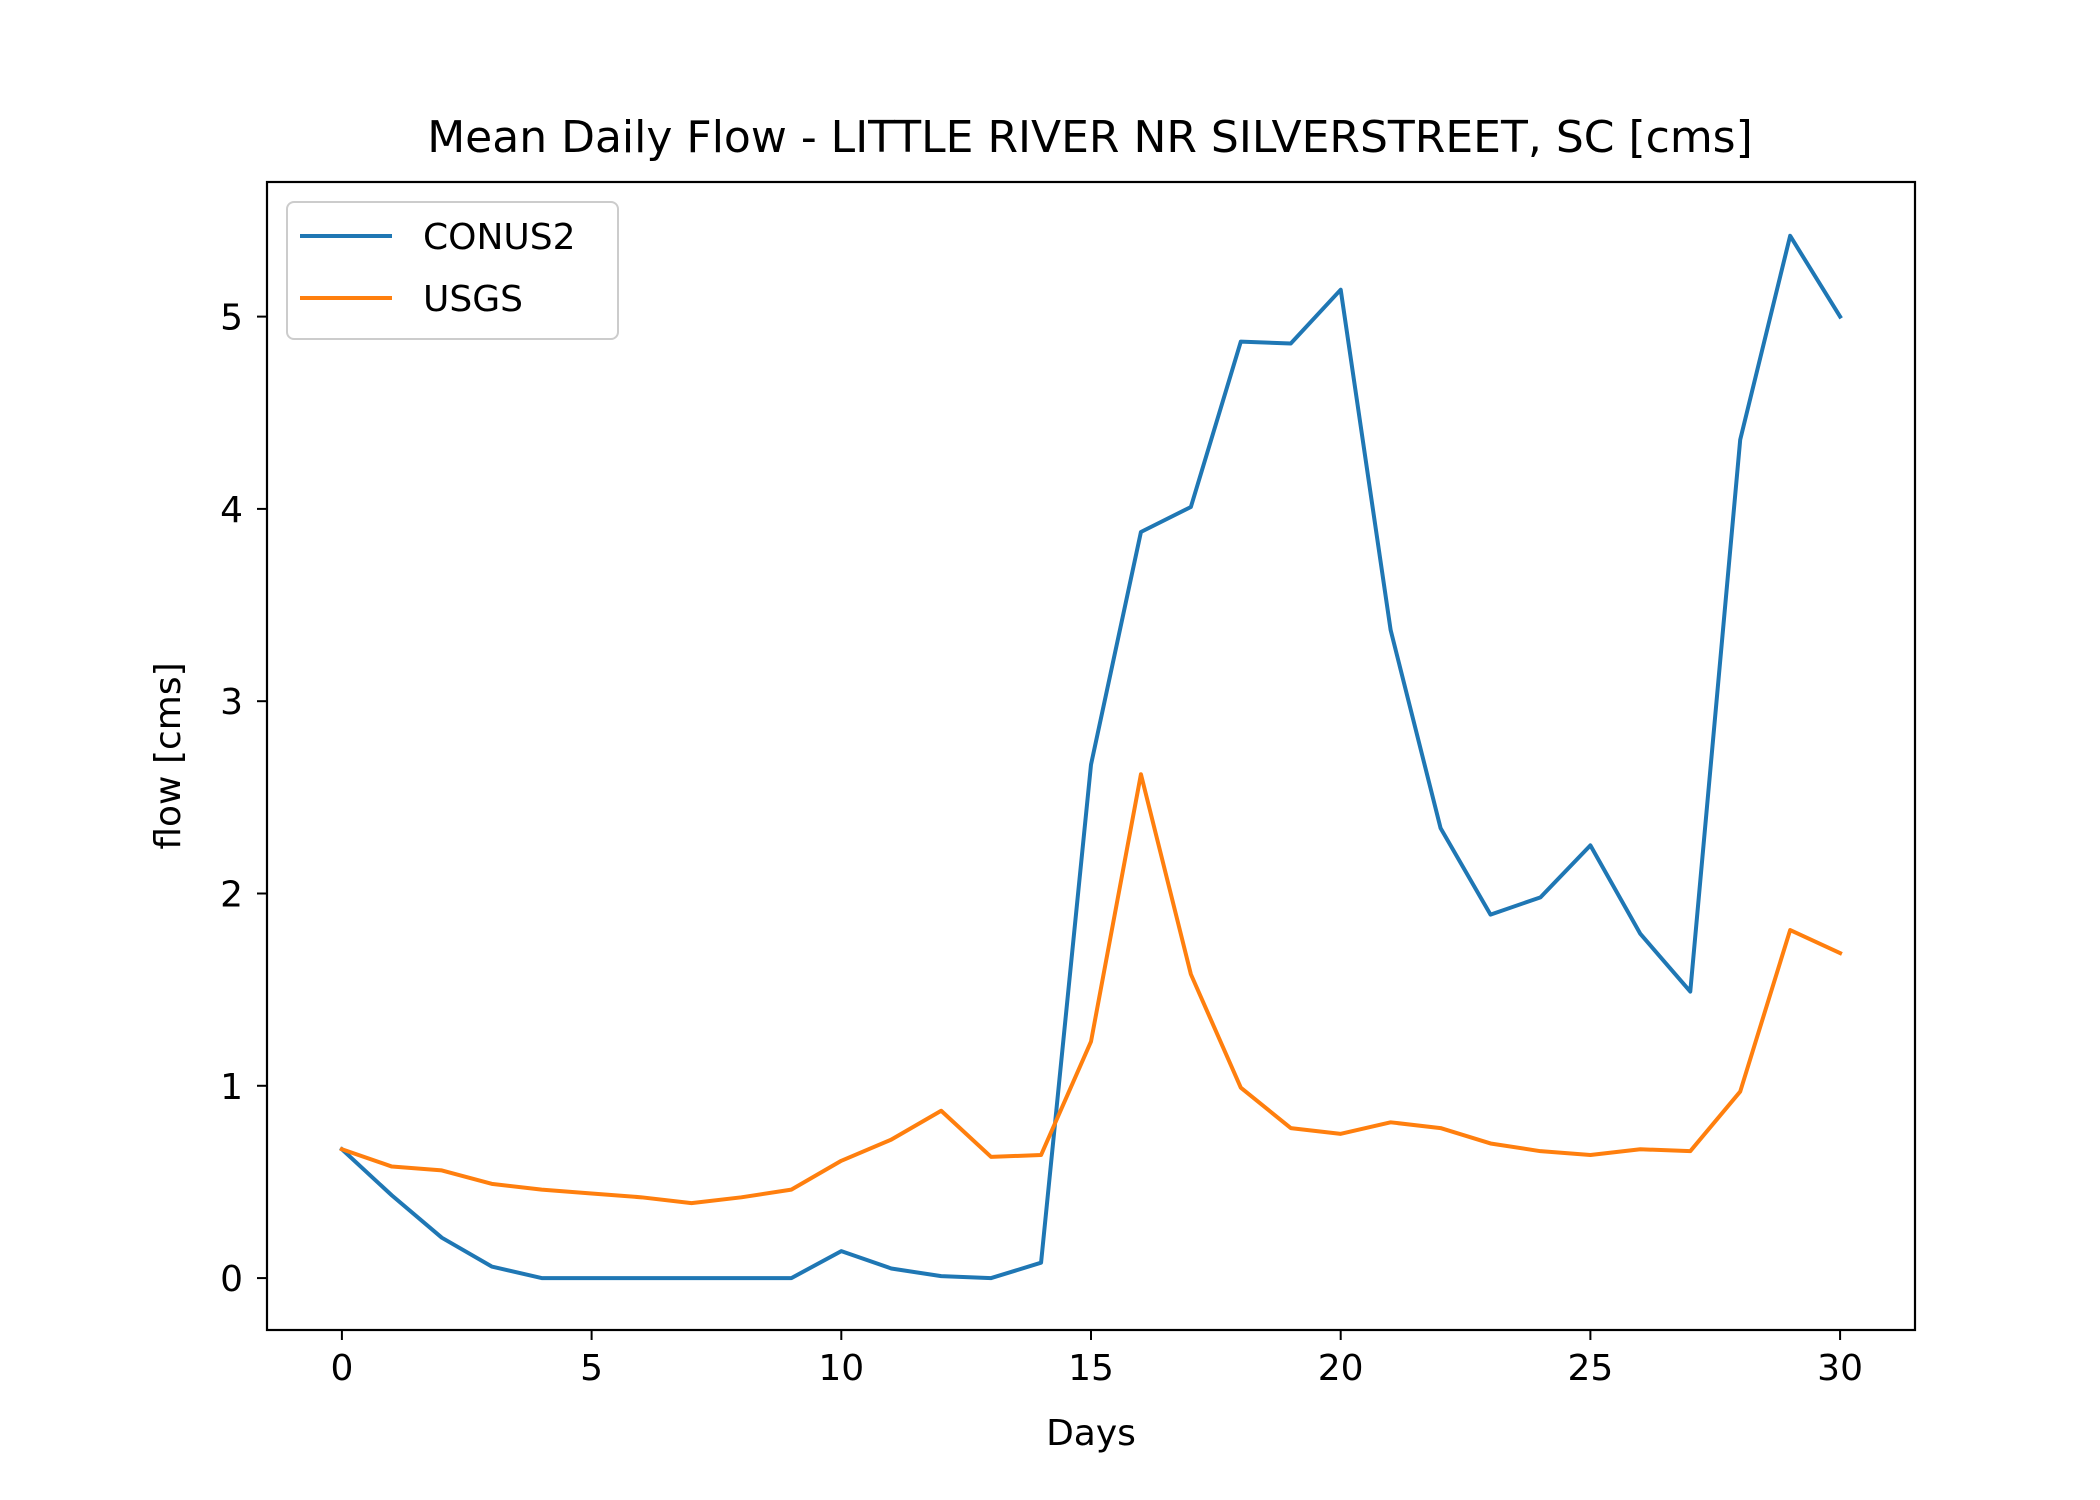  Describe the element at coordinates (231, 1087) in the screenshot. I see `y-tick-label: 1` at that location.